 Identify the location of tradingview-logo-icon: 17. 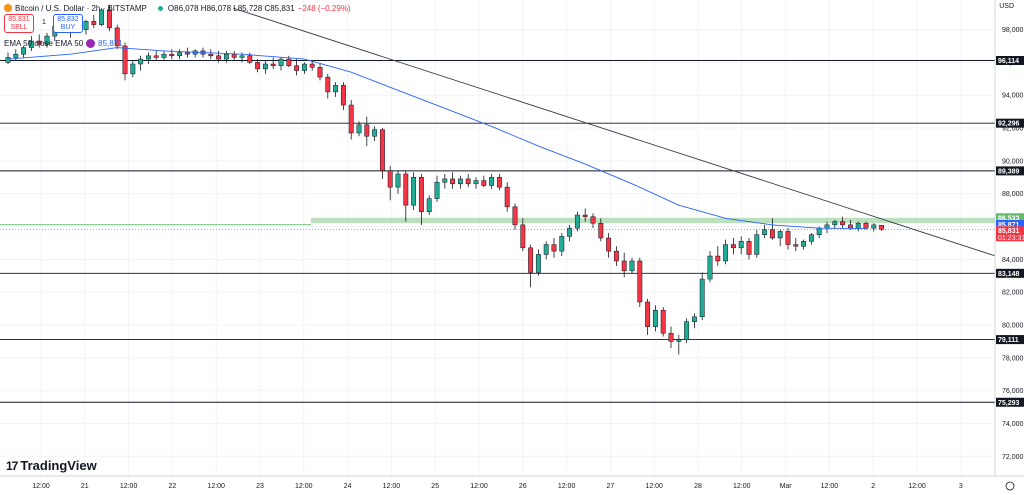
(12, 465).